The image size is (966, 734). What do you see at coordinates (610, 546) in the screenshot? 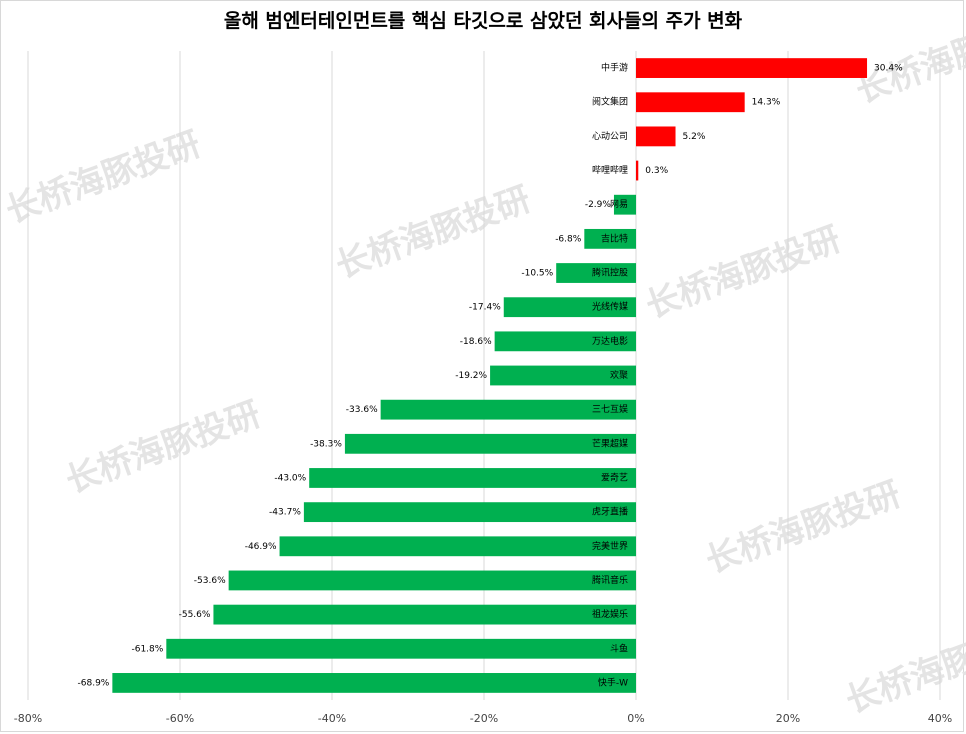
I see `category-label: 完美世界` at bounding box center [610, 546].